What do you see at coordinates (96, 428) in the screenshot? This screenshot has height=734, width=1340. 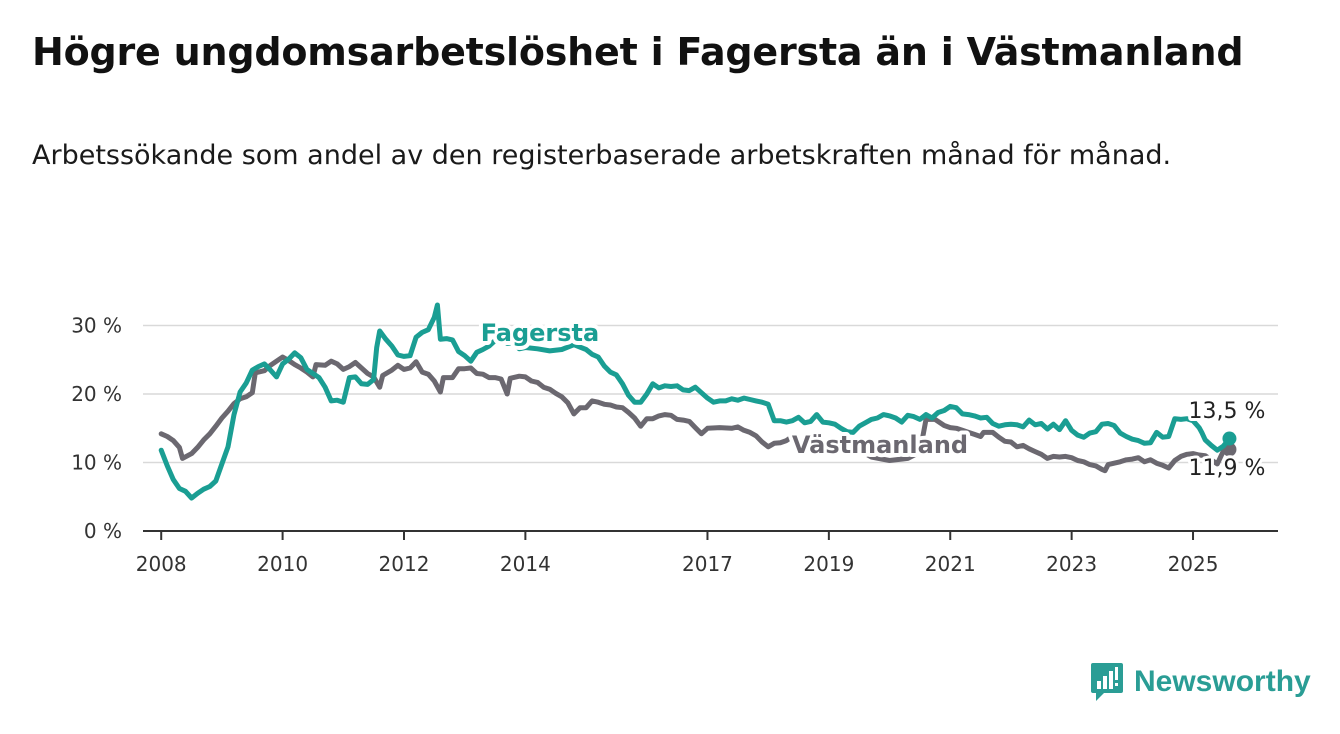 I see `y-axis: 0 % 10 % 20 % 30 %` at bounding box center [96, 428].